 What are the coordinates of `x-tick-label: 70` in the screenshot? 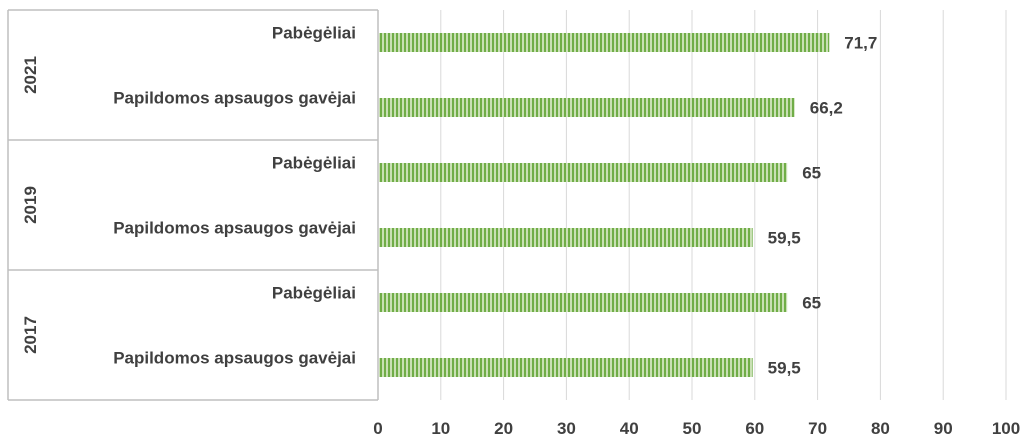 It's located at (817, 428).